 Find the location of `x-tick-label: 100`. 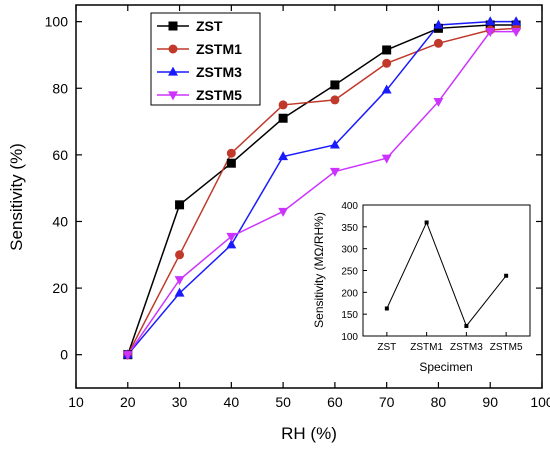

x-tick-label: 100 is located at coordinates (540, 402).